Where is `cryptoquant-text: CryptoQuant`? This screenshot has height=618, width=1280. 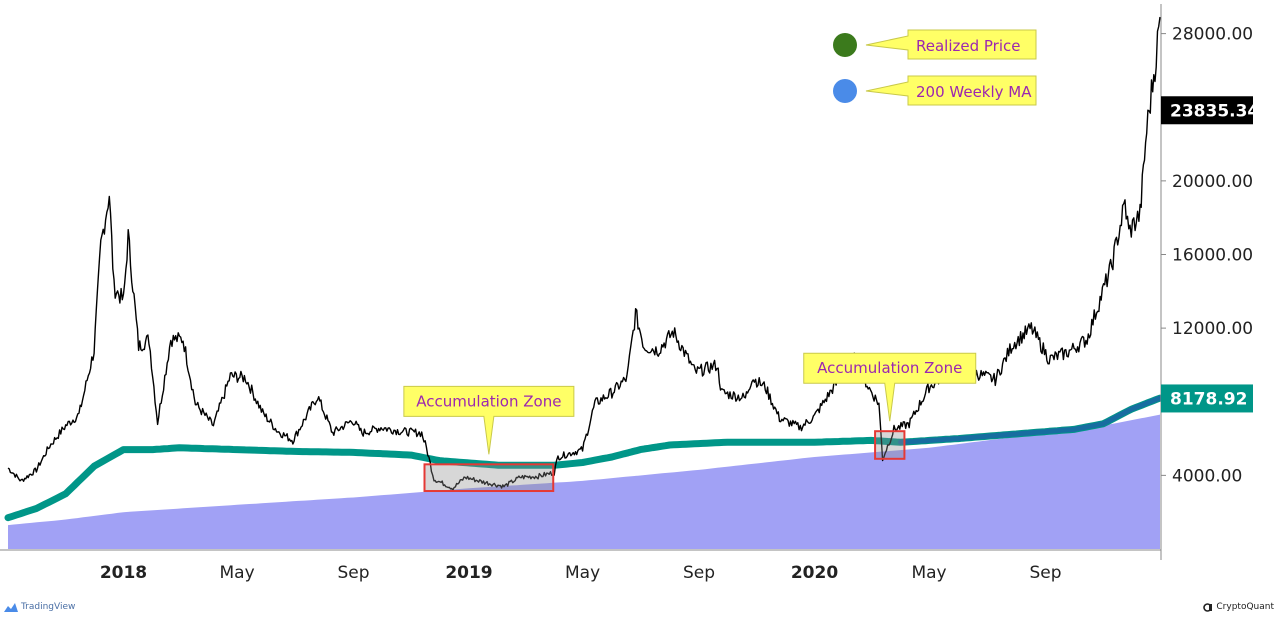 cryptoquant-text: CryptoQuant is located at coordinates (1245, 607).